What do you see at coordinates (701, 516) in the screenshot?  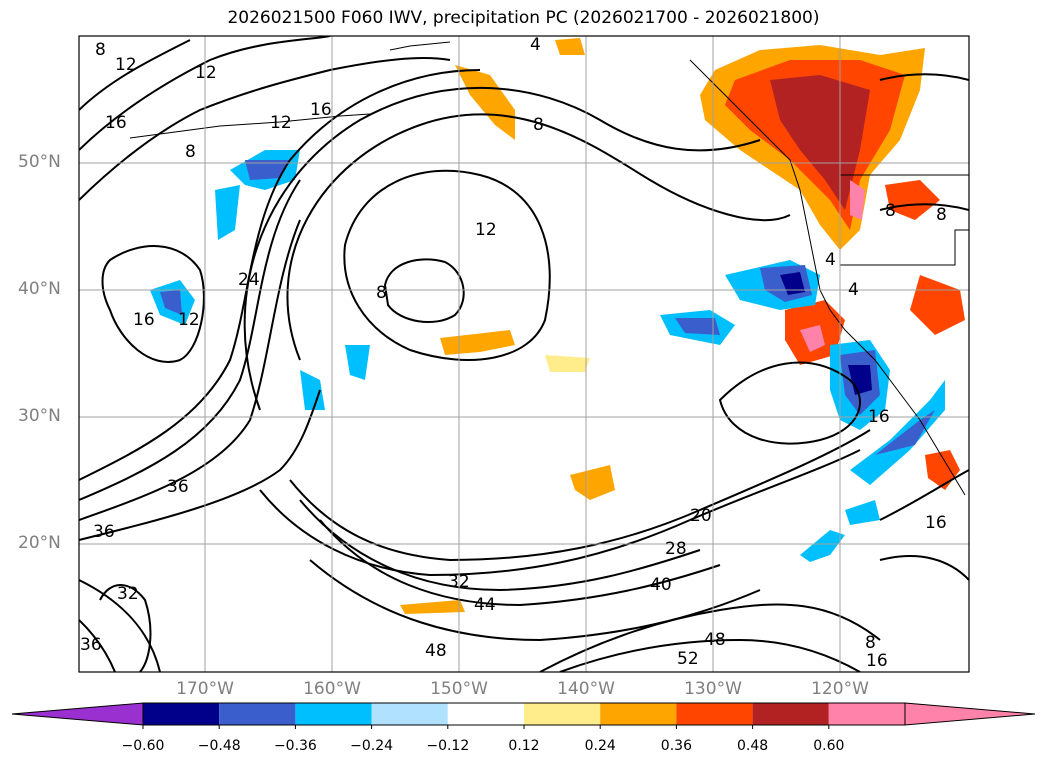 I see `contour-label: 20` at bounding box center [701, 516].